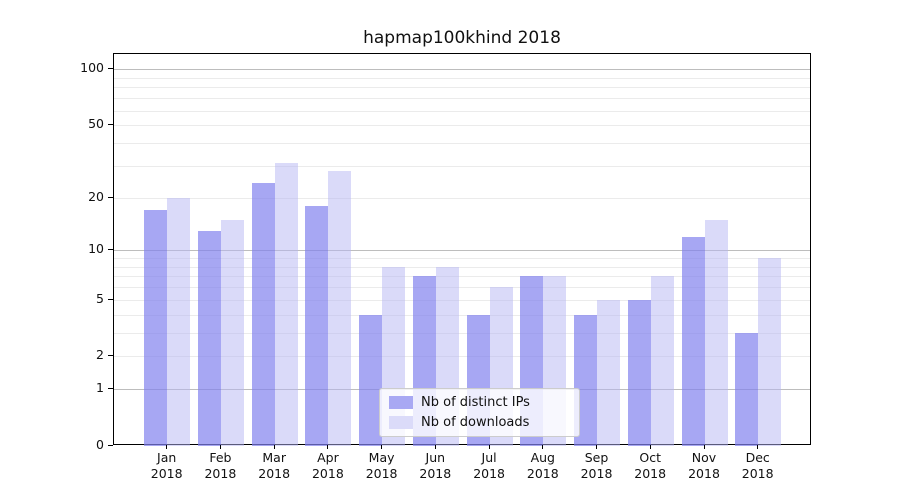 This screenshot has height=500, width=900. I want to click on legend-row-distinct-ips: Nb of distinct IPs, so click(479, 402).